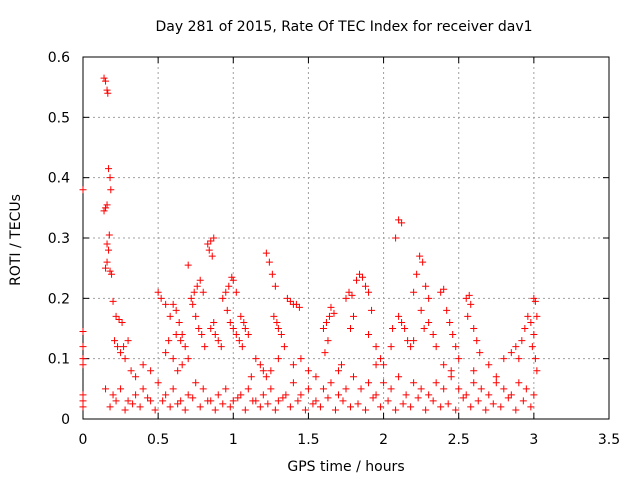  Describe the element at coordinates (59, 299) in the screenshot. I see `y-tick-label: 0.2` at that location.